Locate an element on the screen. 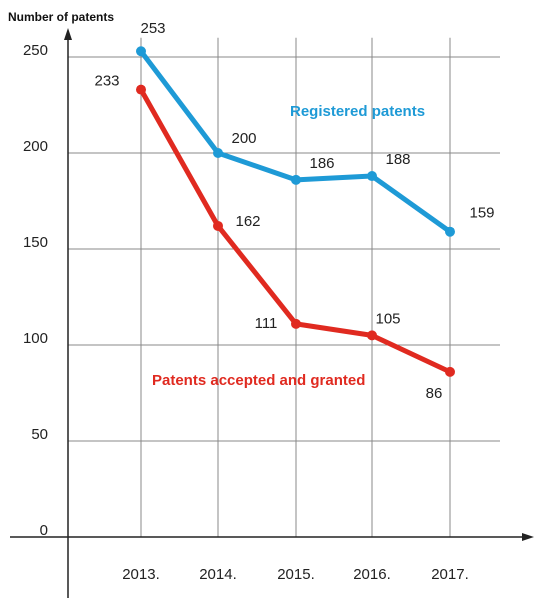 This screenshot has height=601, width=537. y-tick-label: 50 is located at coordinates (39, 434).